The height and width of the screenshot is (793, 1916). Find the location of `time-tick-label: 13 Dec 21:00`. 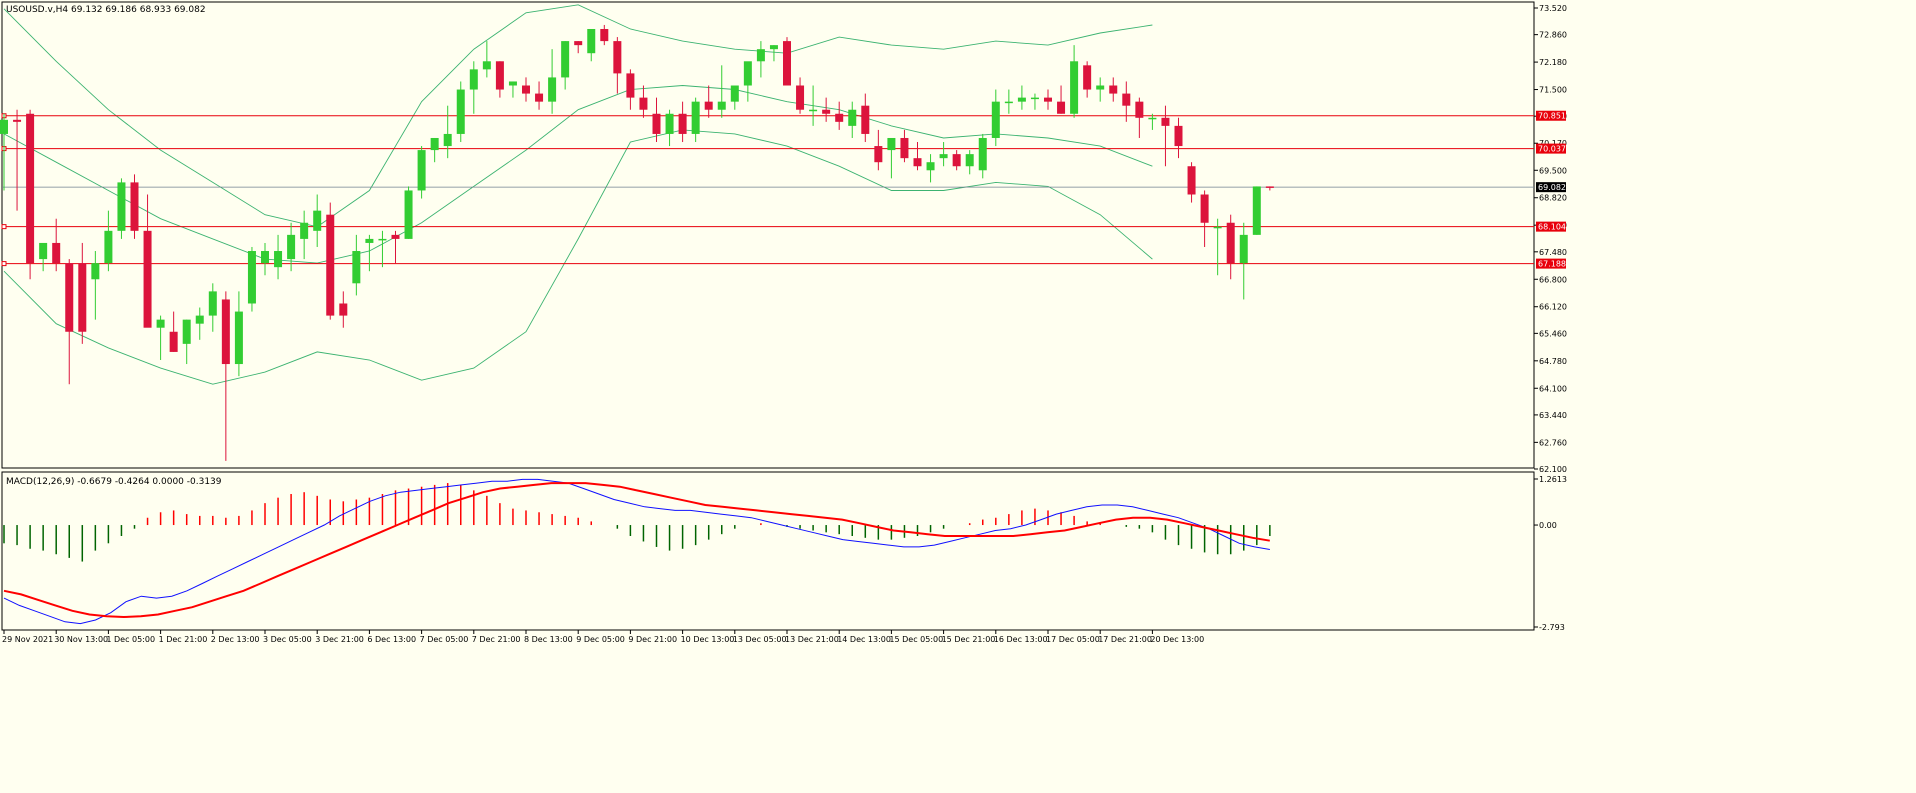

time-tick-label: 13 Dec 21:00 is located at coordinates (812, 639).